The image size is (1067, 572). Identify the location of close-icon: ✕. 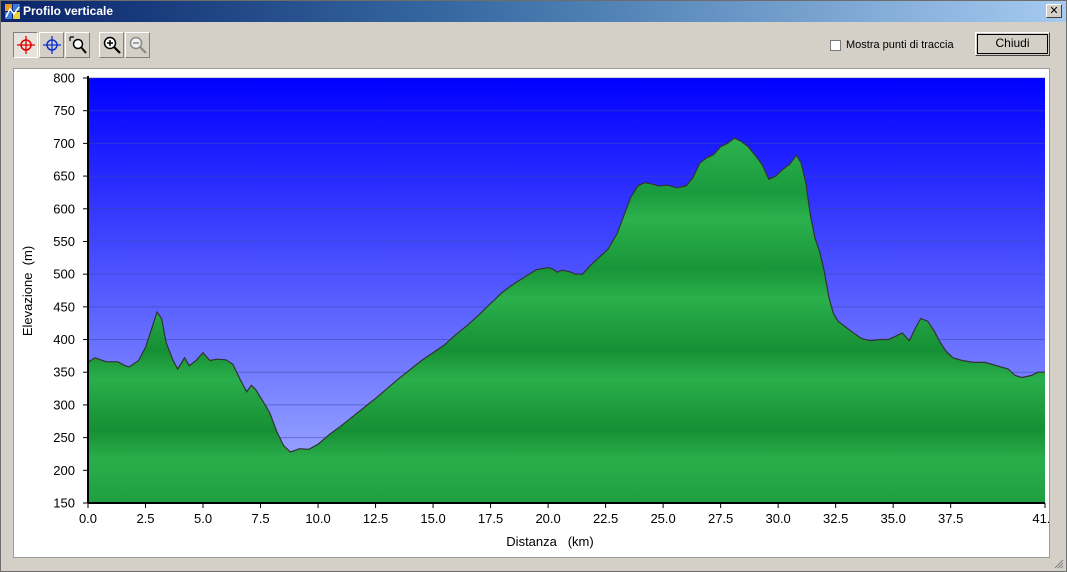
(1054, 10).